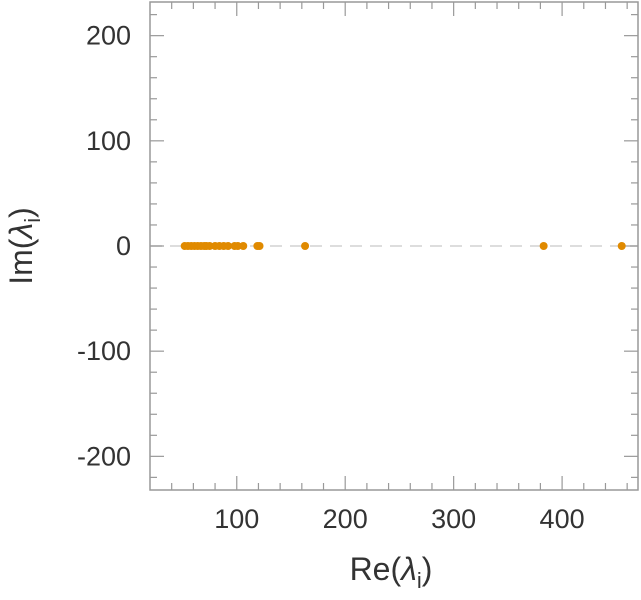 The image size is (641, 600). Describe the element at coordinates (453, 519) in the screenshot. I see `x-tick-label: 300` at that location.